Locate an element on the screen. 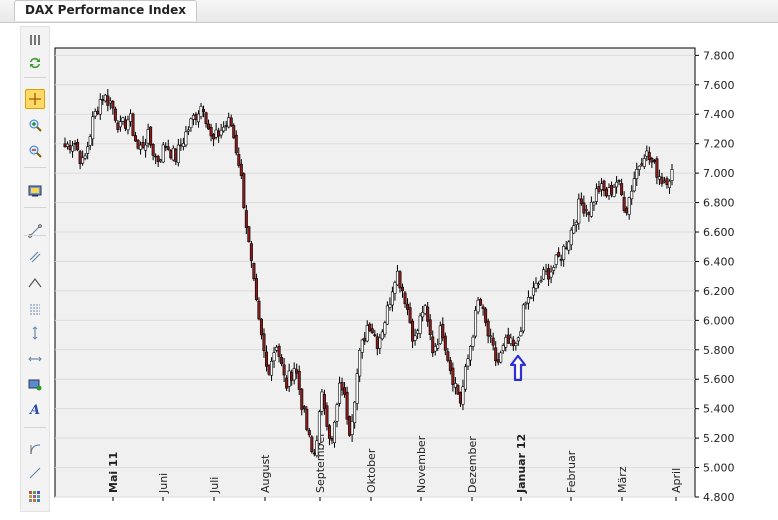 This screenshot has width=778, height=520. up-arrow-annotation is located at coordinates (518, 367).